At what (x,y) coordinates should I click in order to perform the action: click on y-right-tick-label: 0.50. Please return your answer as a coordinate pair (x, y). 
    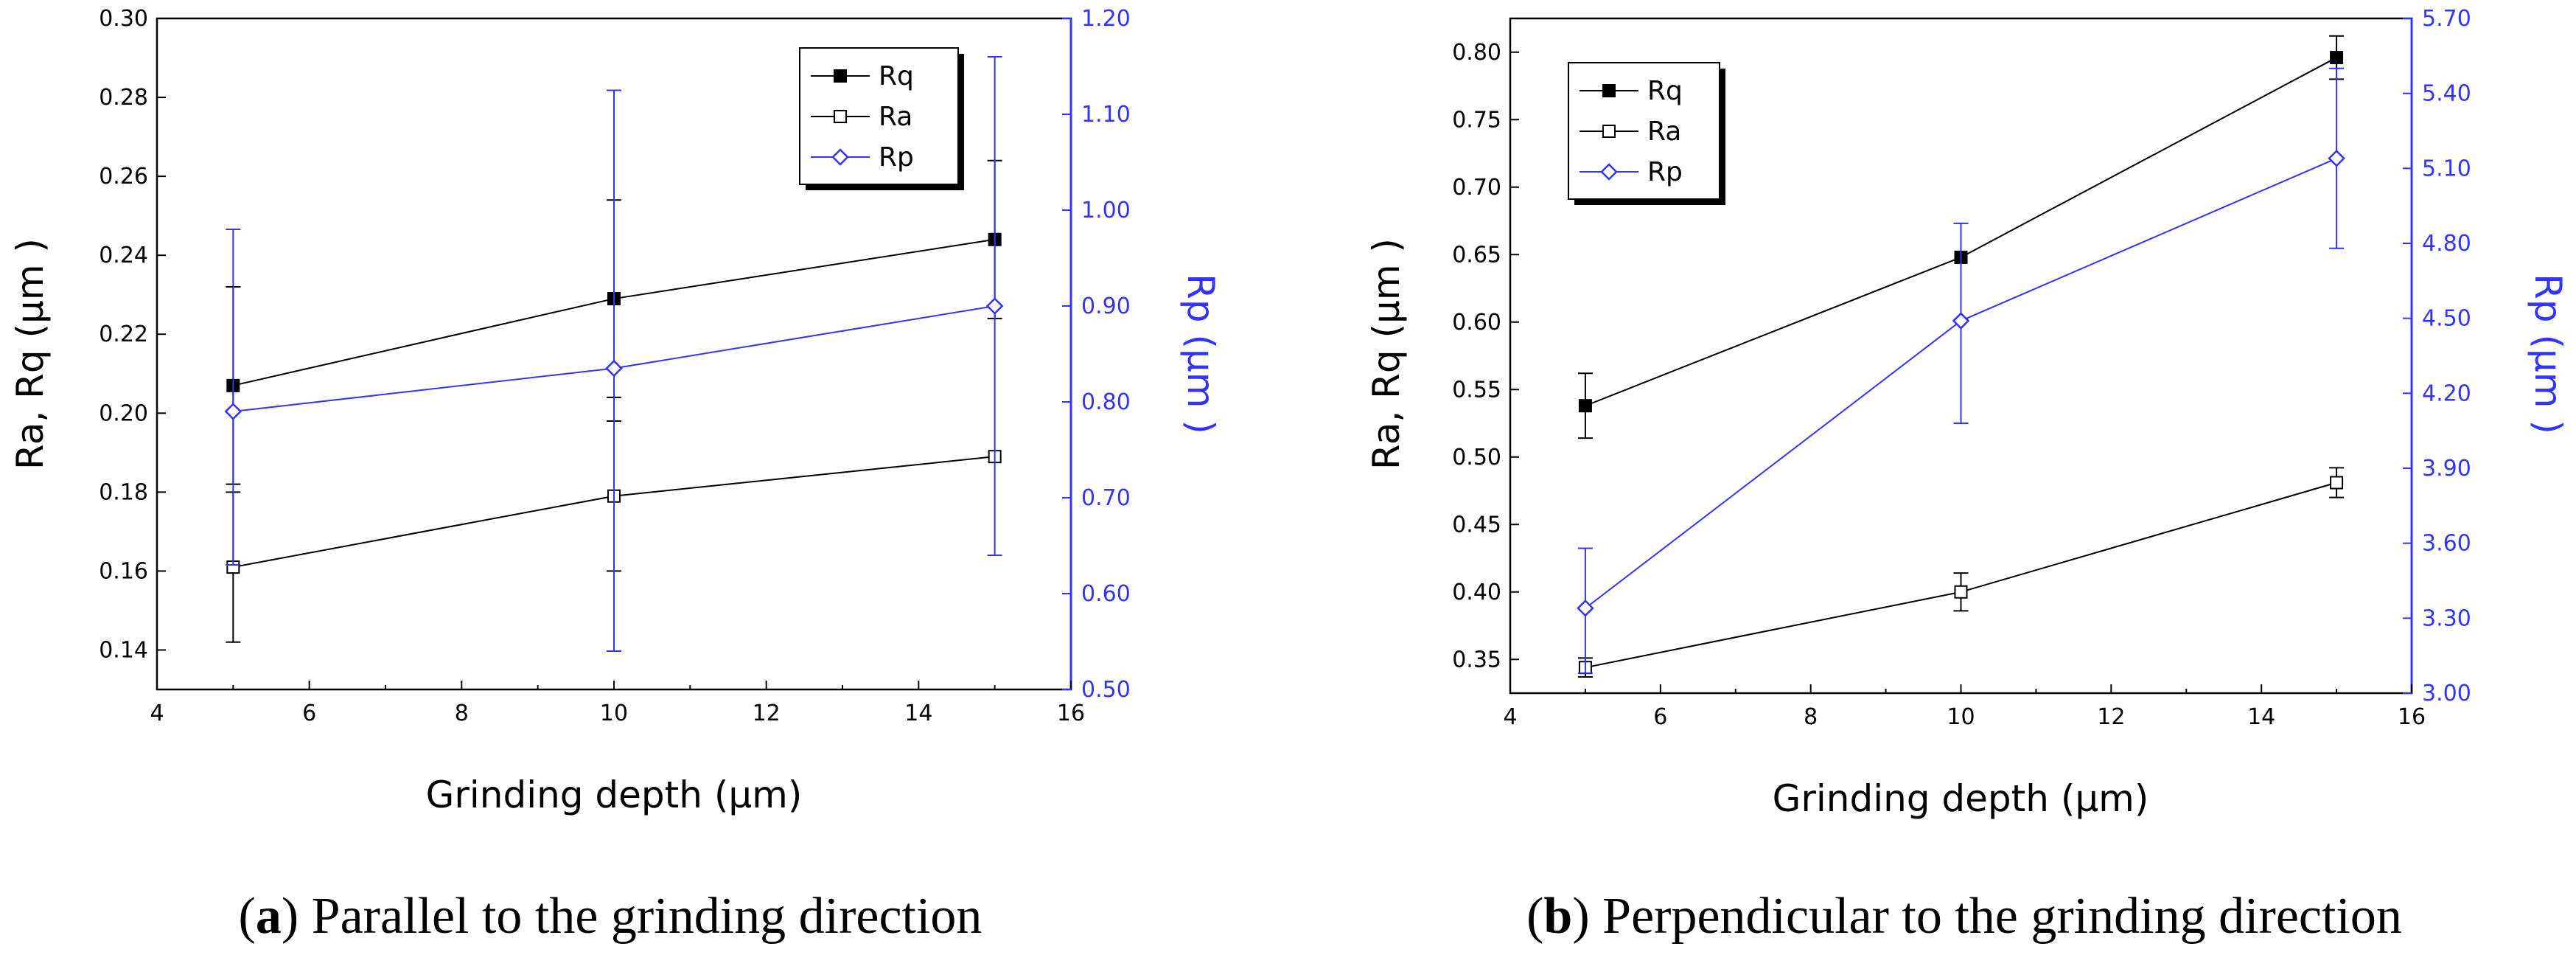
    Looking at the image, I should click on (1106, 690).